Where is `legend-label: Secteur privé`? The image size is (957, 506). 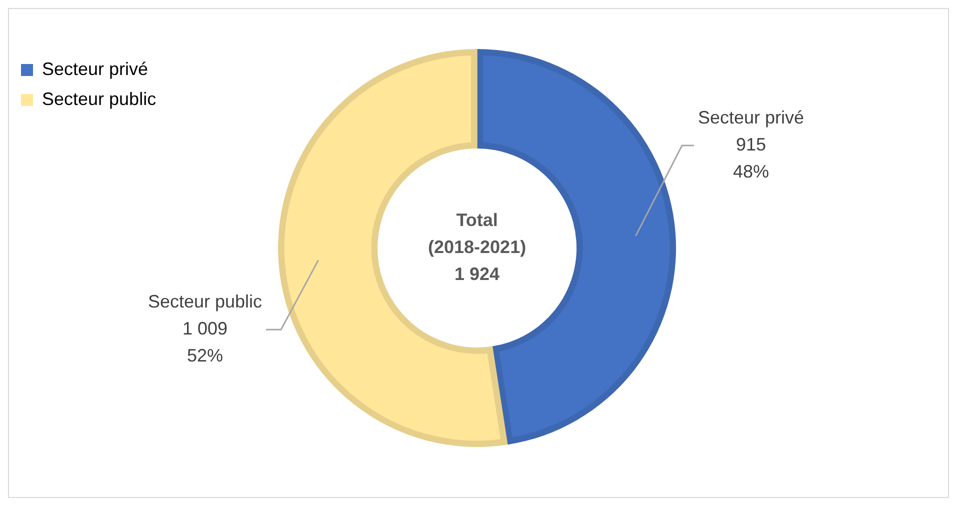
legend-label: Secteur privé is located at coordinates (95, 68).